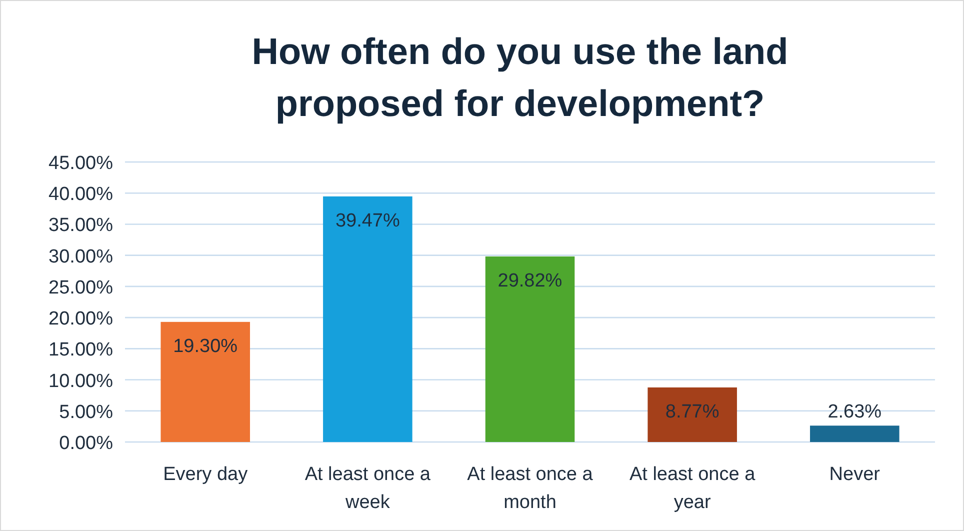  What do you see at coordinates (692, 488) in the screenshot?
I see `x-tick-label: At least once a year` at bounding box center [692, 488].